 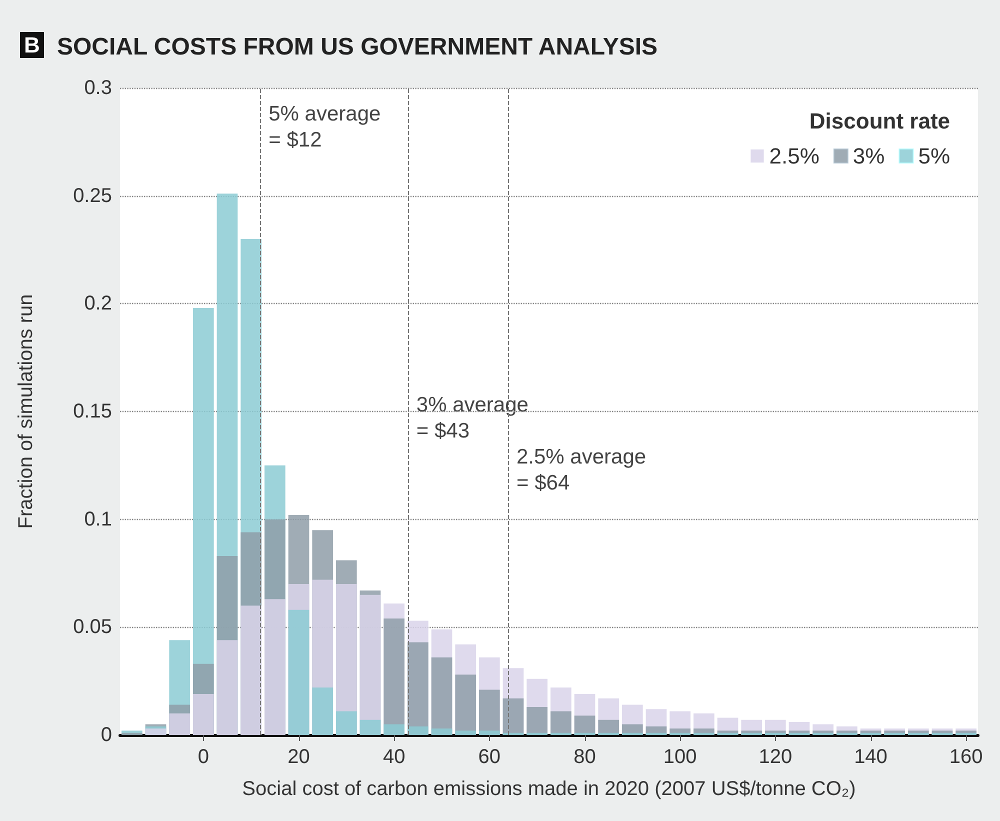 What do you see at coordinates (92, 411) in the screenshot?
I see `y-tick-label: 0.15` at bounding box center [92, 411].